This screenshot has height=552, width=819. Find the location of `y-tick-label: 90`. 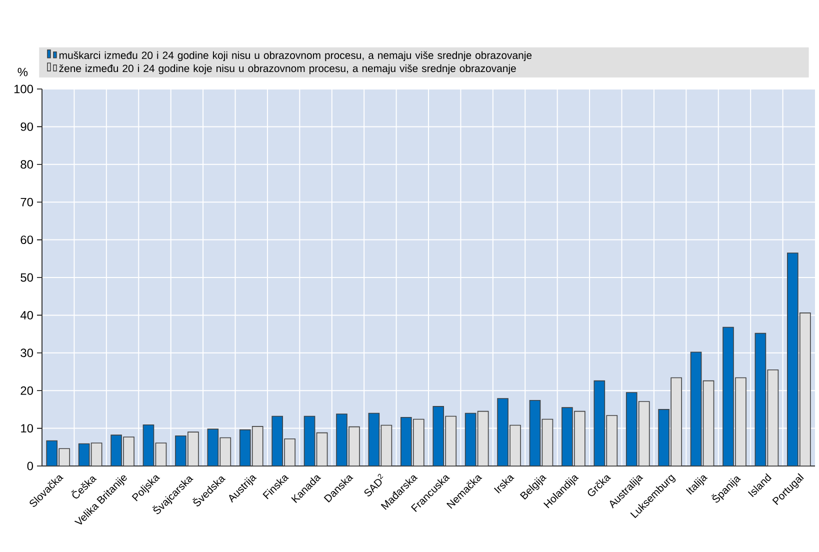

y-tick-label: 90 is located at coordinates (27, 126).